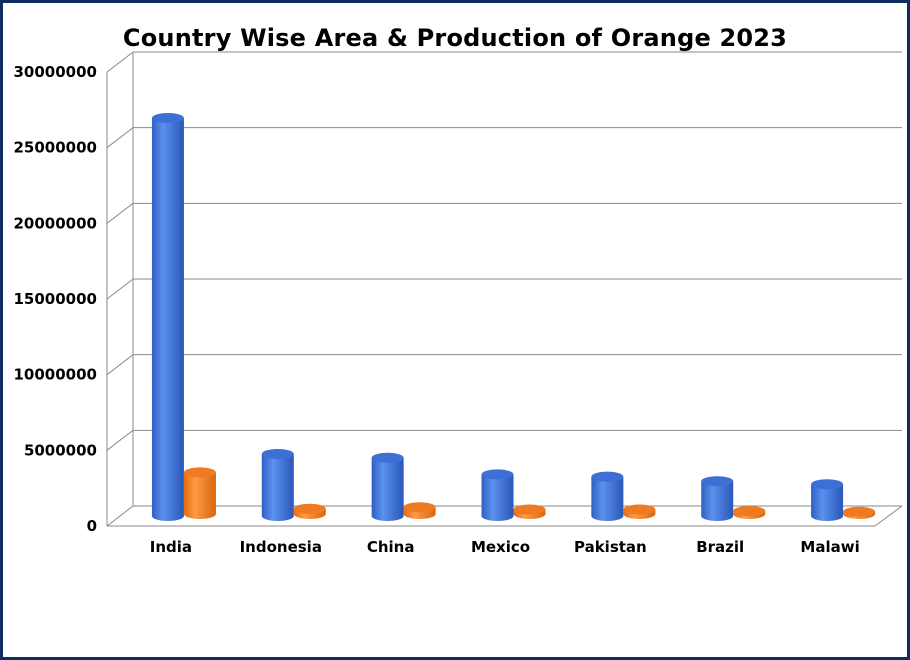 This screenshot has height=660, width=910. I want to click on y-tick-label: 10000000, so click(56, 375).